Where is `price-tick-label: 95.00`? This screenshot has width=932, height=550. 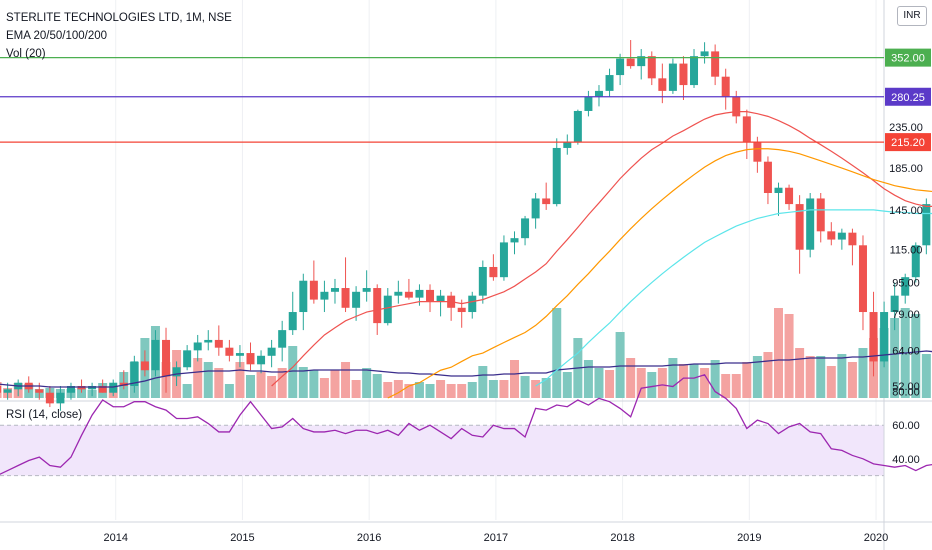
price-tick-label: 95.00 is located at coordinates (906, 284).